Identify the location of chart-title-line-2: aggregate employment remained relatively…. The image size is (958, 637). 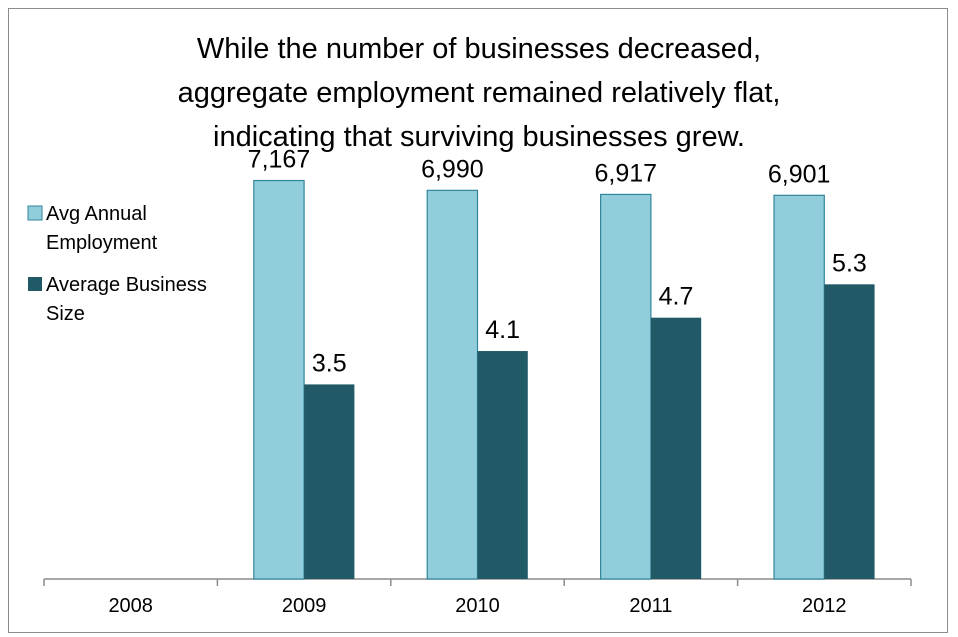
(479, 93).